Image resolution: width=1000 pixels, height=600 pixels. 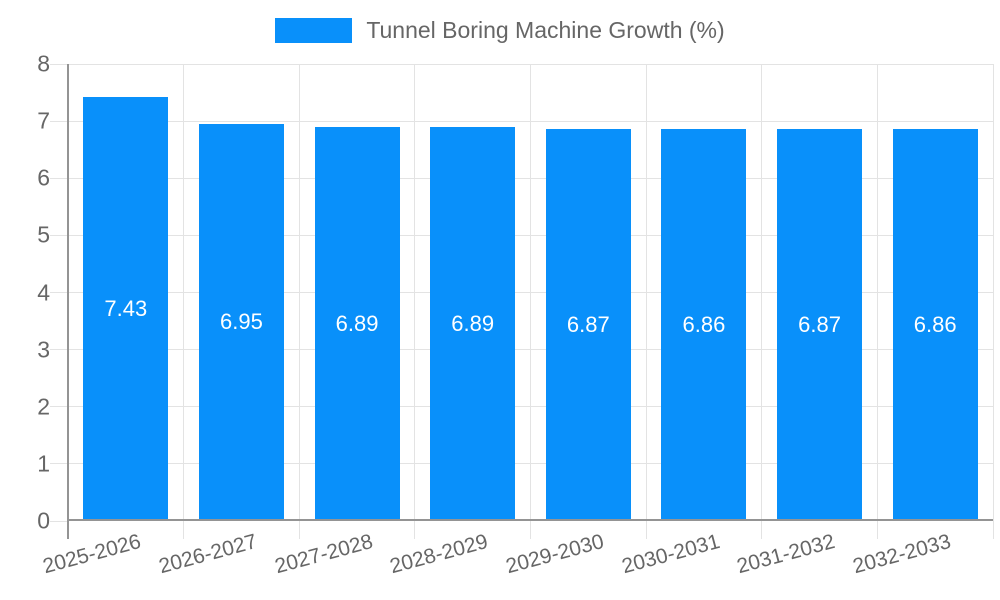 What do you see at coordinates (43, 120) in the screenshot?
I see `y-tick-label: 7` at bounding box center [43, 120].